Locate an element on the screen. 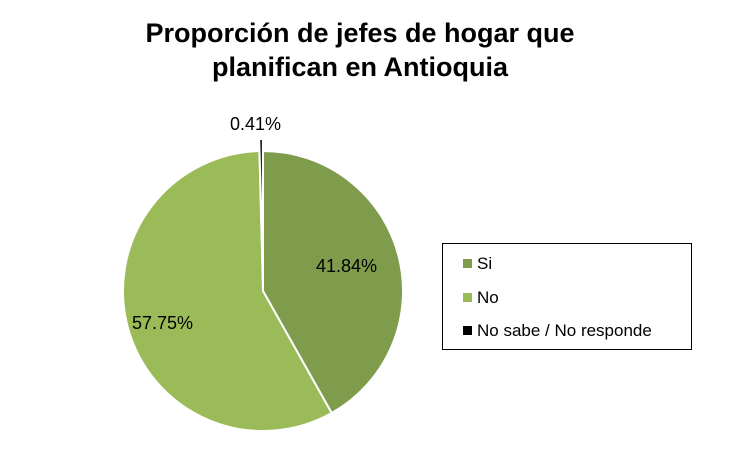  legend: Si No No sabe / No responde is located at coordinates (567, 296).